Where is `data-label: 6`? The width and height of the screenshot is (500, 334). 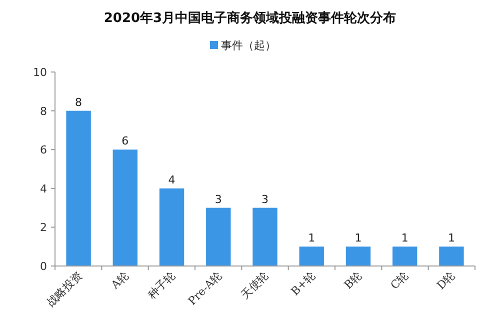 data-label: 6 is located at coordinates (125, 141).